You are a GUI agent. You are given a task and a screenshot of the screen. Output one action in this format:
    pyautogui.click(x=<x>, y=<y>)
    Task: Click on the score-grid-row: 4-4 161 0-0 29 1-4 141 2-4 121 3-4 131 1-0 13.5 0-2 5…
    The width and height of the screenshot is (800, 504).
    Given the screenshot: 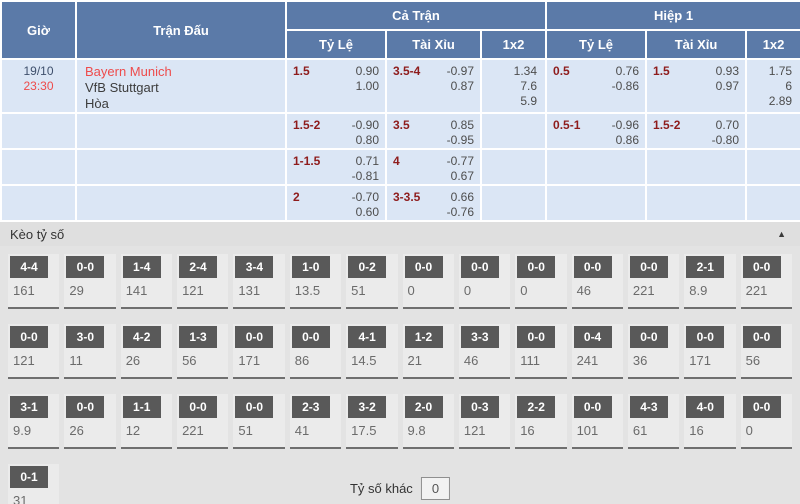 What is the action you would take?
    pyautogui.click(x=400, y=281)
    